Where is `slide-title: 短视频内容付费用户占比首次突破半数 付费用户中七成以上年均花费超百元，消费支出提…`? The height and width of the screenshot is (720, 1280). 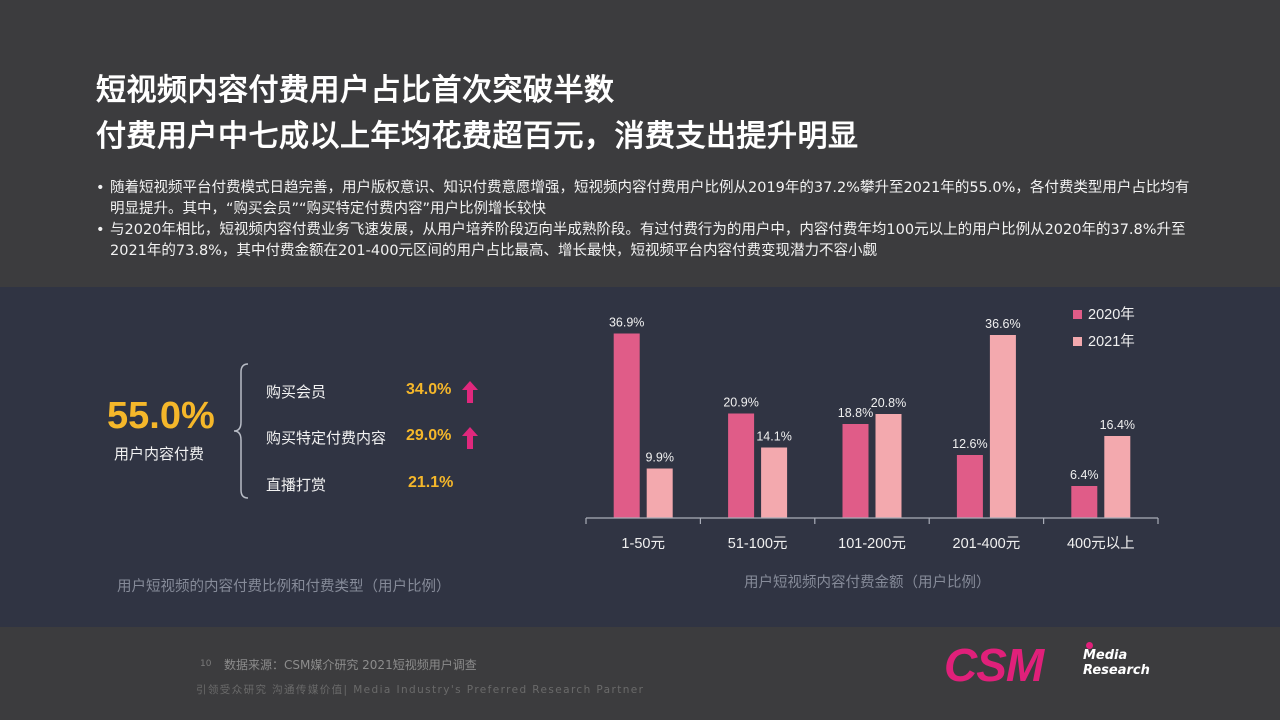
slide-title: 短视频内容付费用户占比首次突破半数 付费用户中七成以上年均花费超百元，消费支出提… is located at coordinates (477, 114).